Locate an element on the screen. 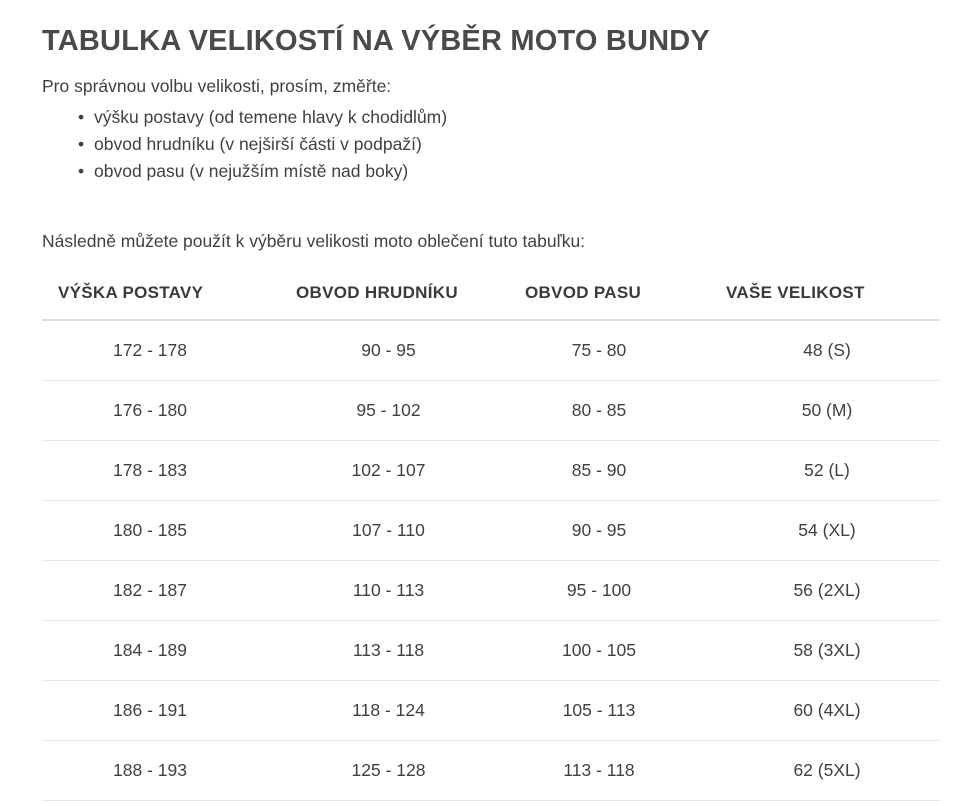 This screenshot has width=967, height=806. cell-chest: 95 - 102 is located at coordinates (397, 410).